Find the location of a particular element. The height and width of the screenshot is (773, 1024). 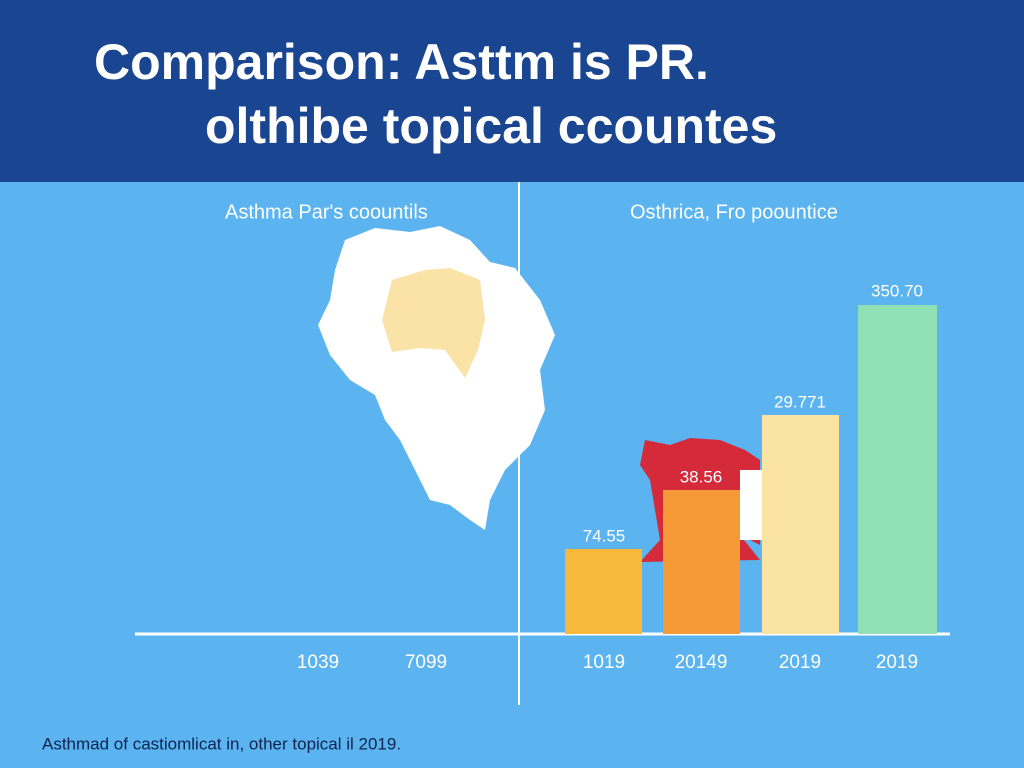

title-line: Comparison: Asttm is PR. is located at coordinates (401, 62).